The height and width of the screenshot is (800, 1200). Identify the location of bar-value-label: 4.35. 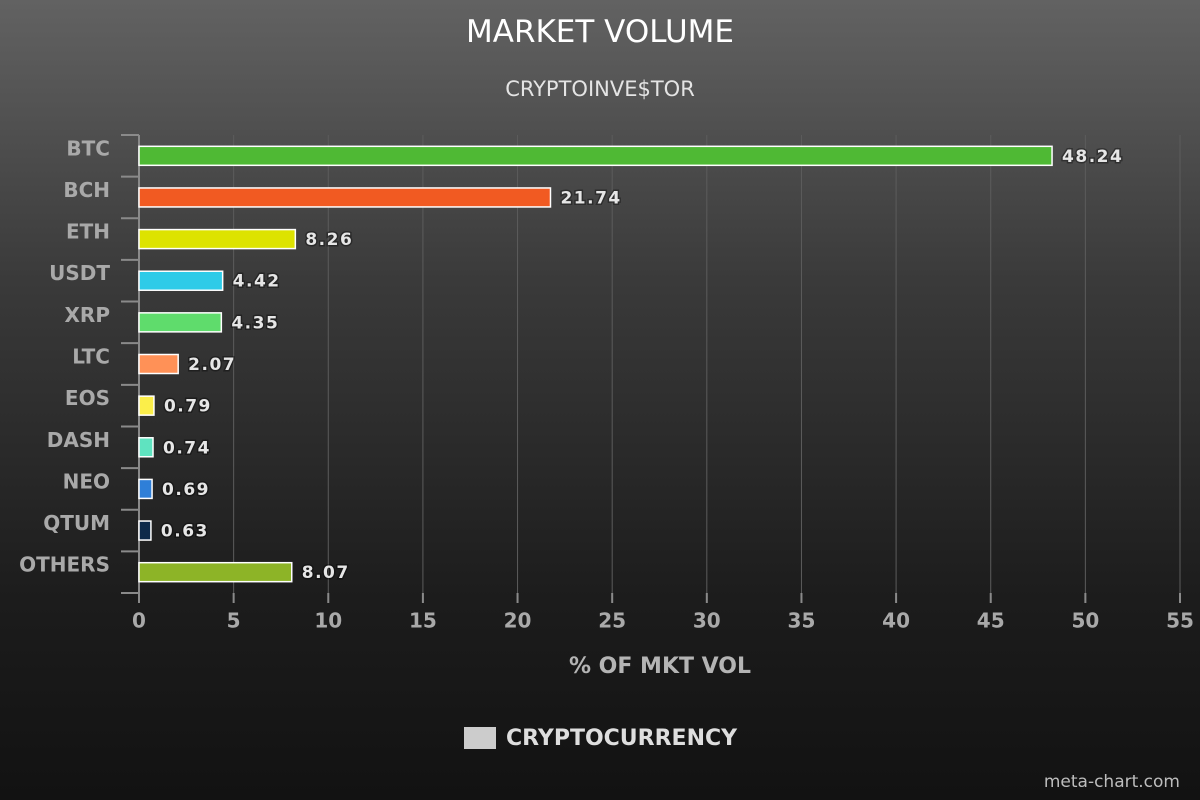
(255, 323).